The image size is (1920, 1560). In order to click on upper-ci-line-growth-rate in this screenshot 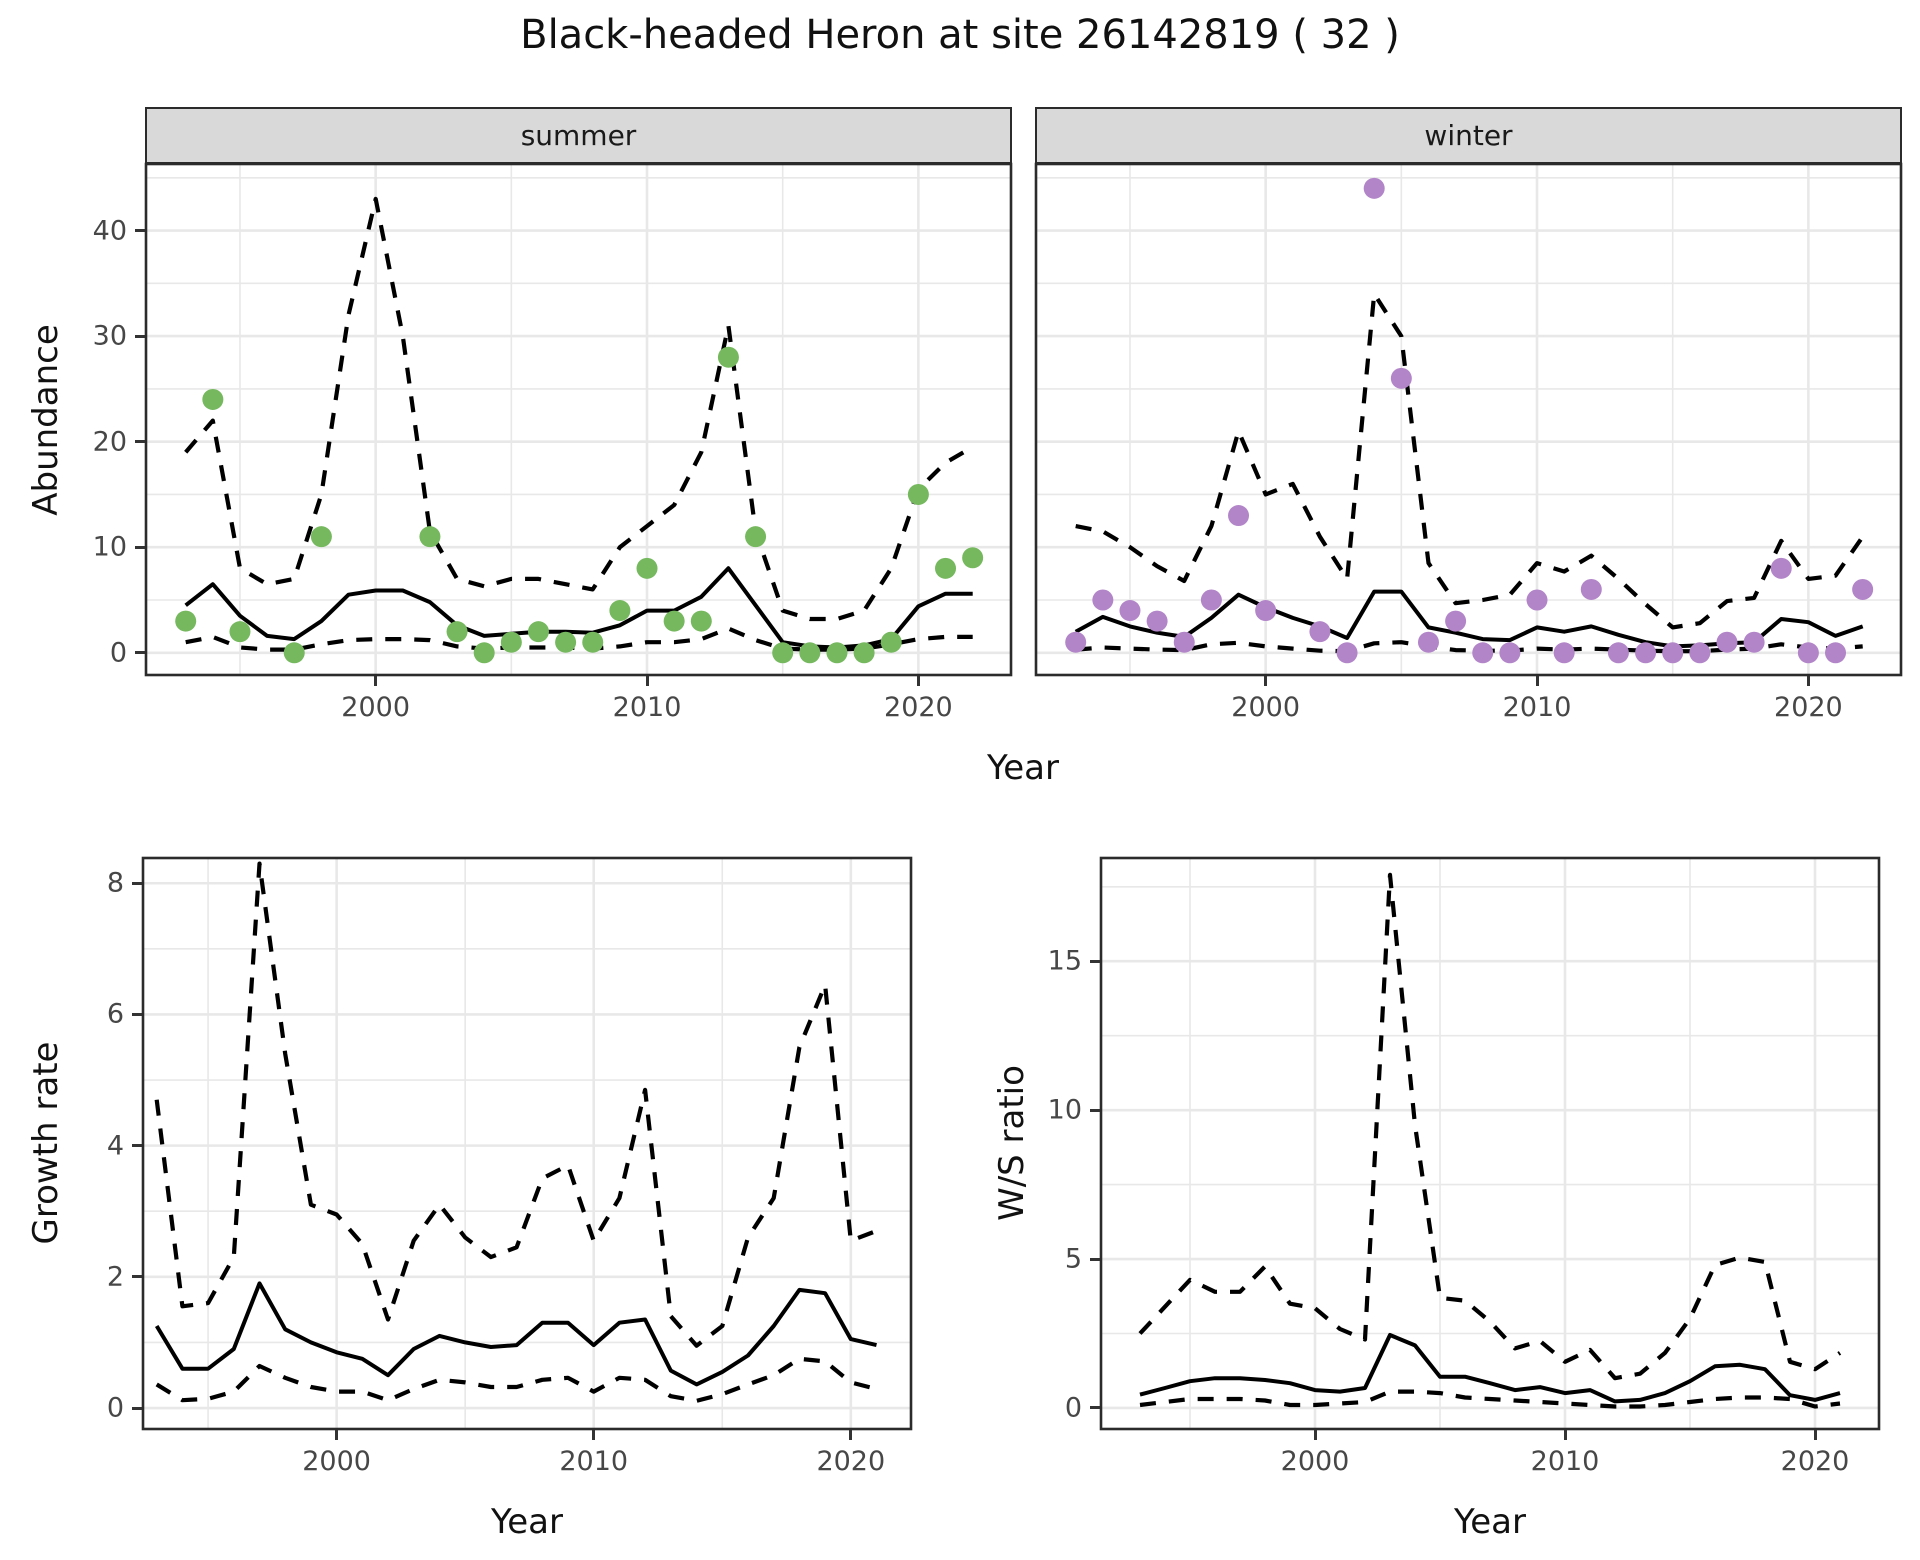, I will do `click(516, 1104)`.